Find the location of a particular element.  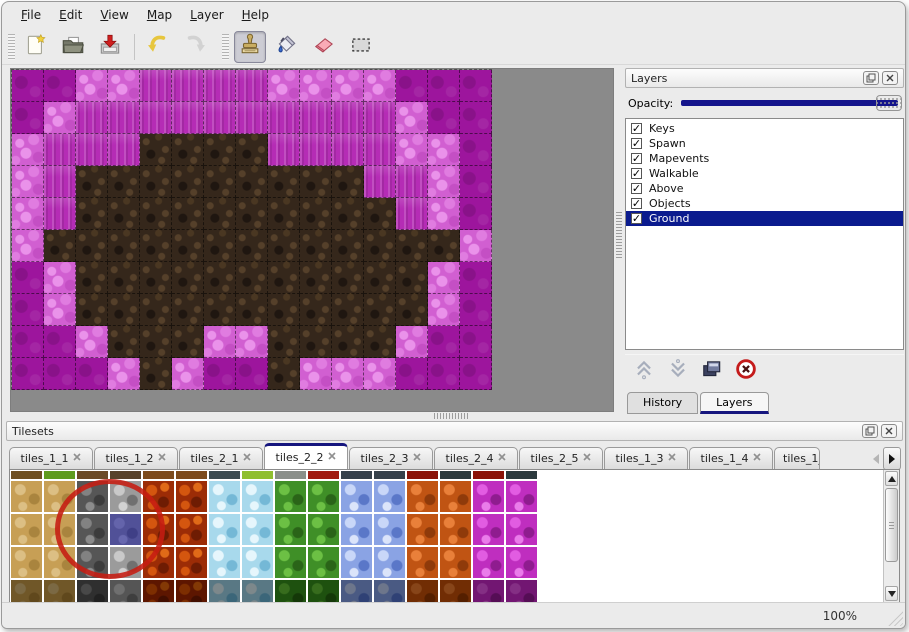

opacity-slider-track is located at coordinates (789, 103).